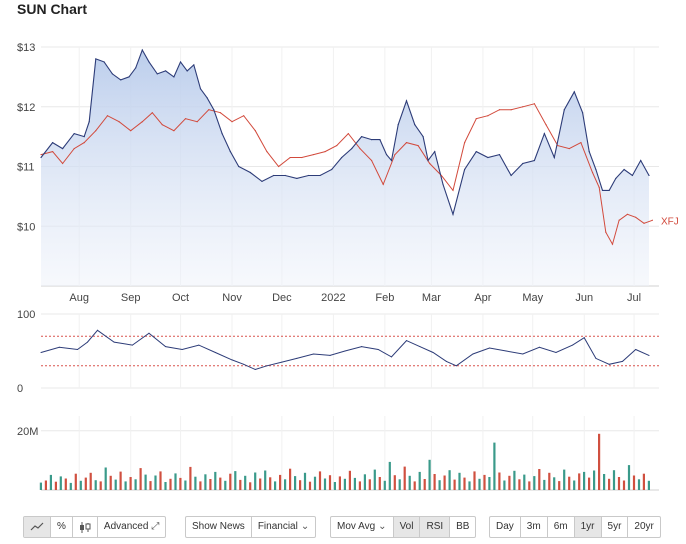 The height and width of the screenshot is (544, 686). I want to click on show-news-label: Show News, so click(218, 526).